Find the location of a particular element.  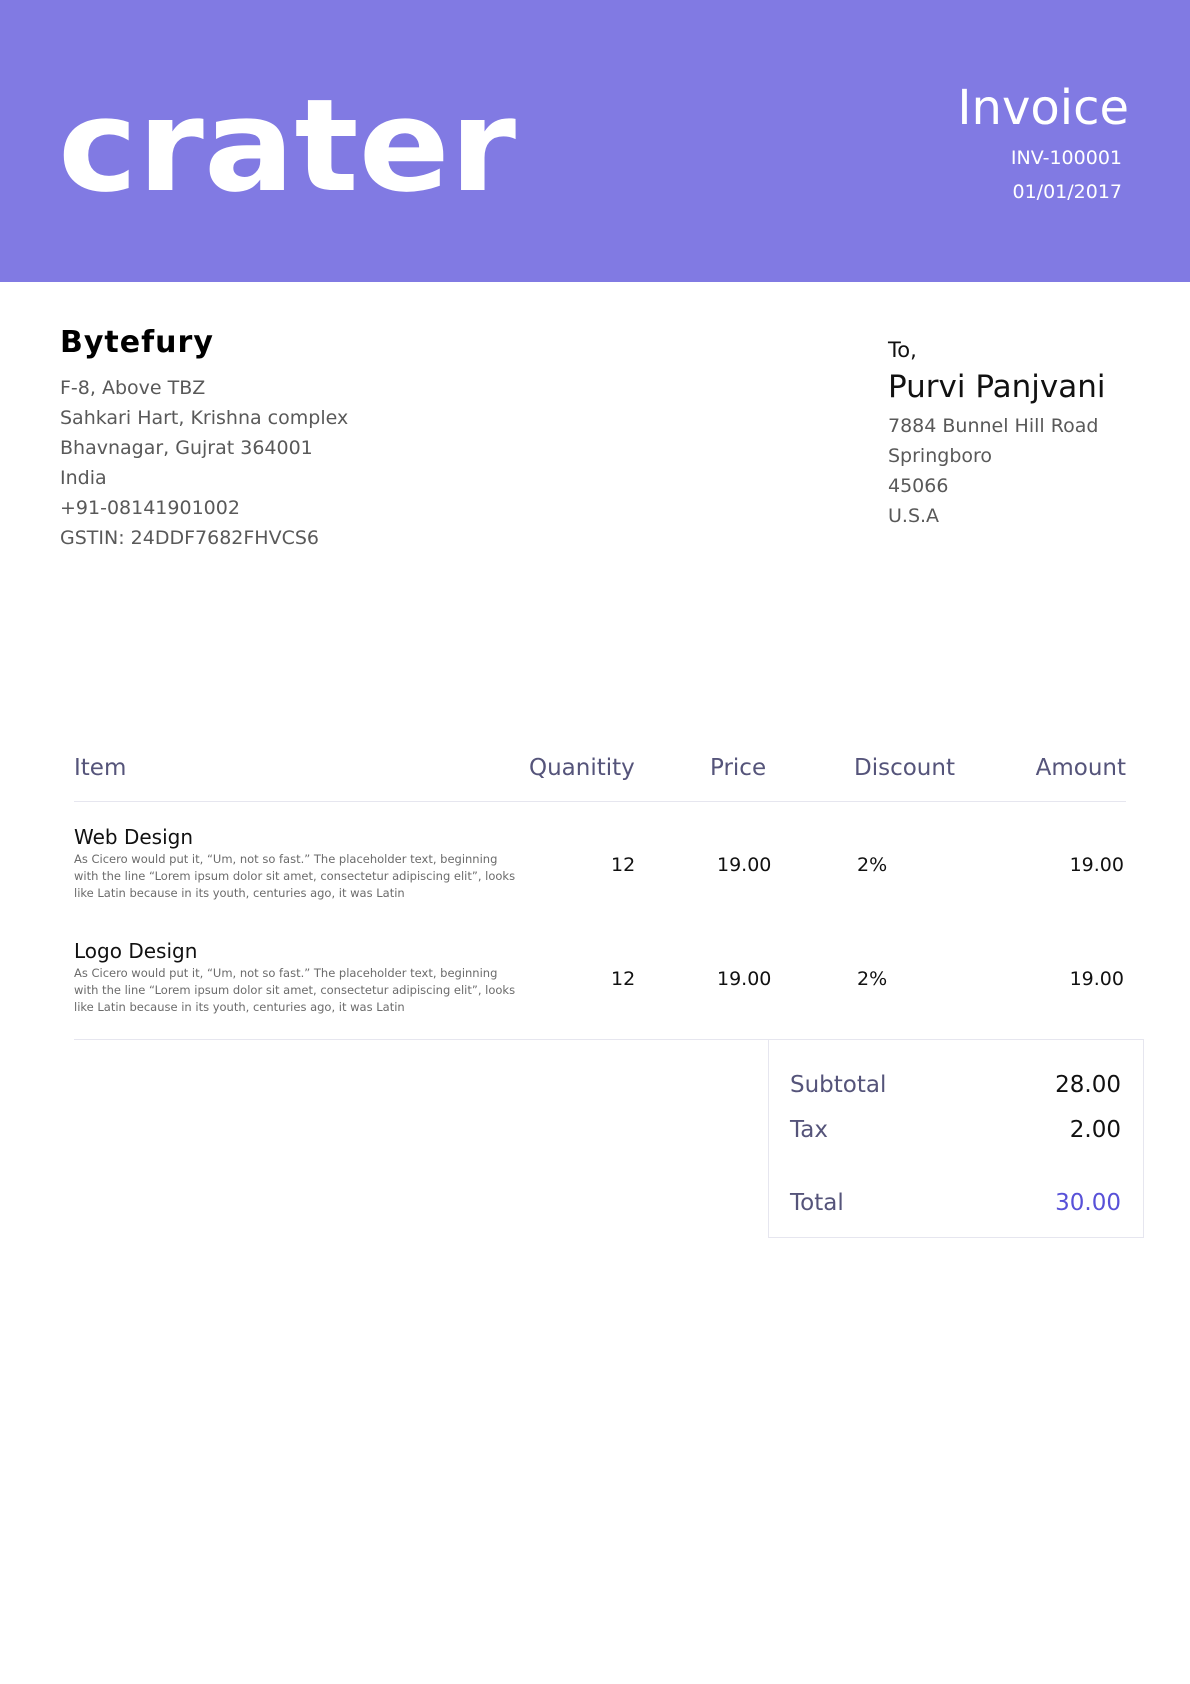

company-address-line: Sahkari Hart, Krishna complex is located at coordinates (204, 418).